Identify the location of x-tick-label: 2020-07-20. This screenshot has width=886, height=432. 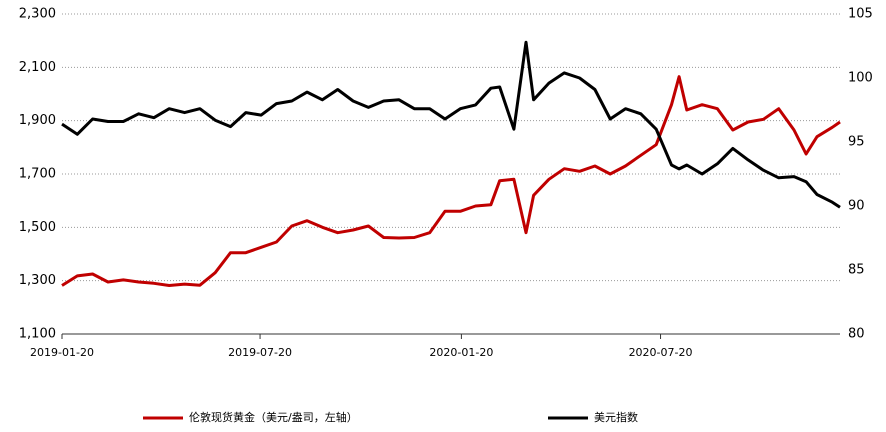
(661, 352).